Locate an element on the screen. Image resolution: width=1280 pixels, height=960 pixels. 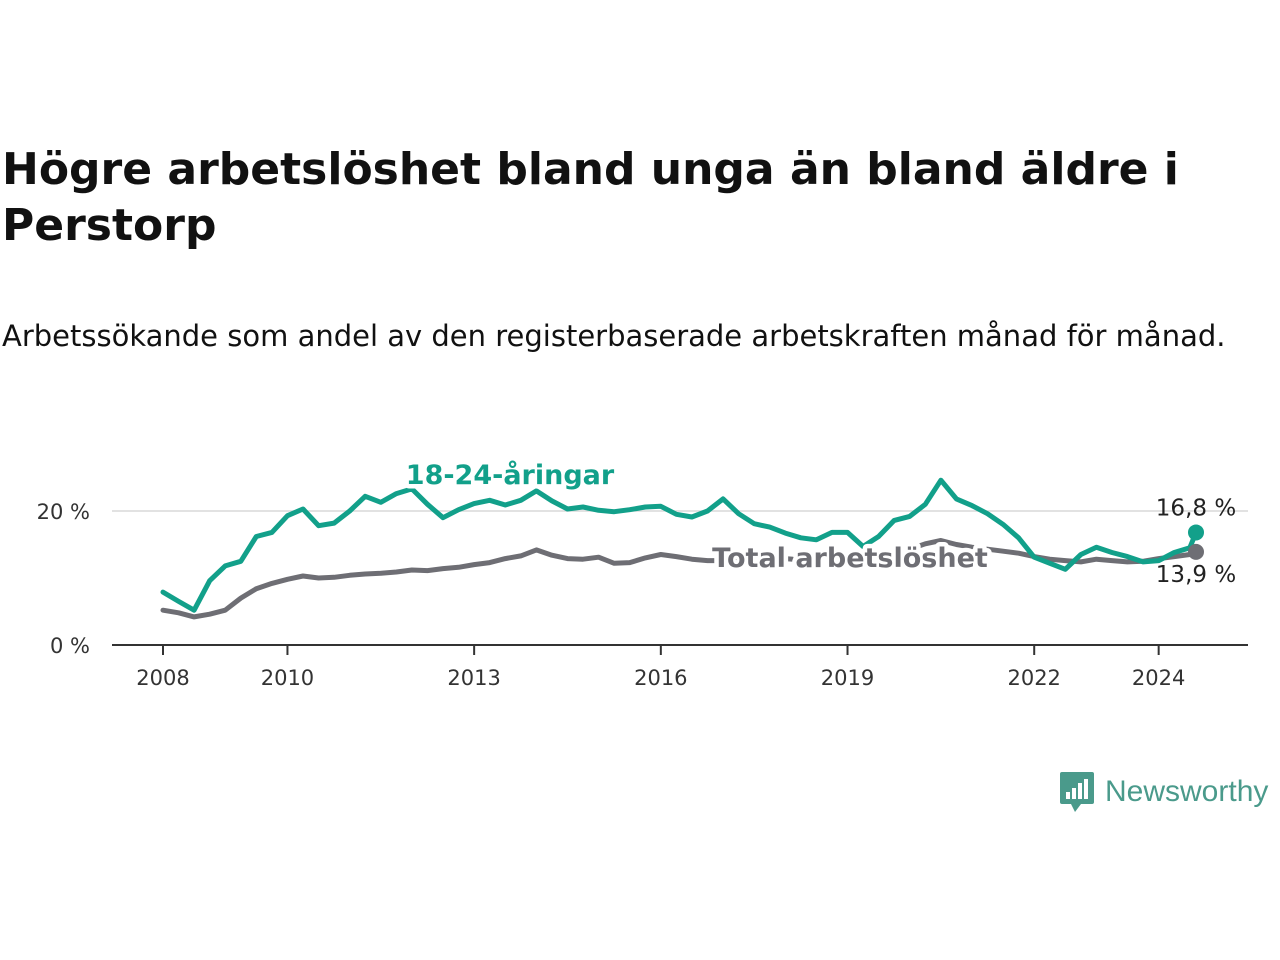
series-label-youth: 18-24-åringar is located at coordinates (510, 475).